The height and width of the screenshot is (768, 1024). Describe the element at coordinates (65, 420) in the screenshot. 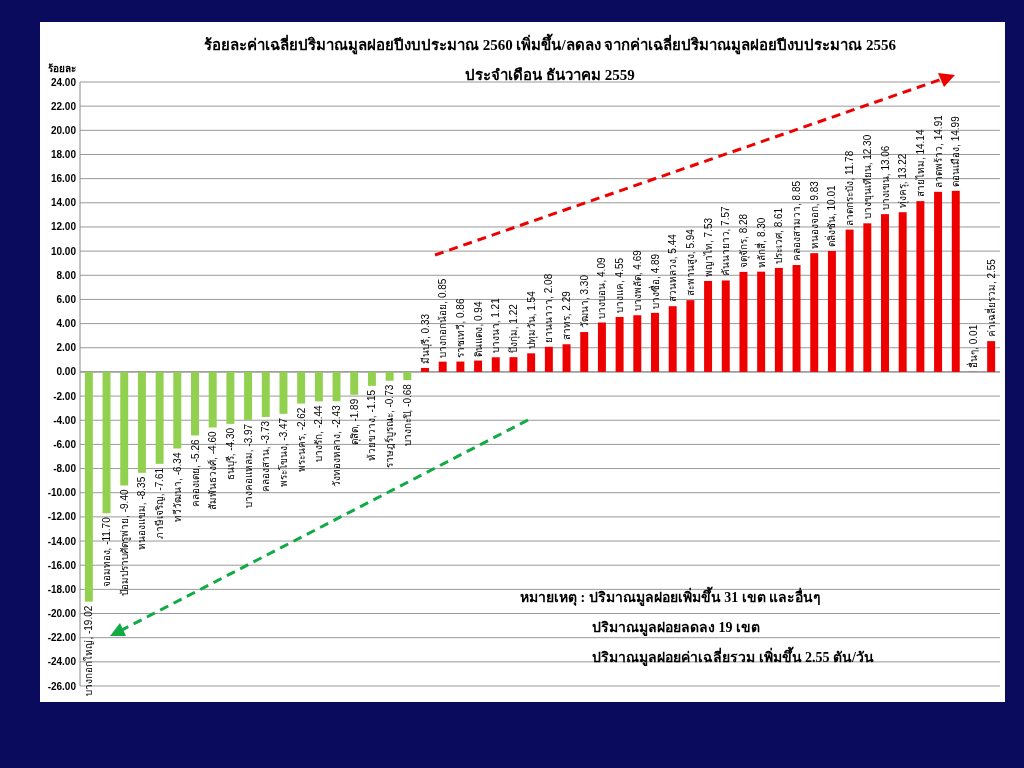

I see `y-tick-label: -4.00` at that location.